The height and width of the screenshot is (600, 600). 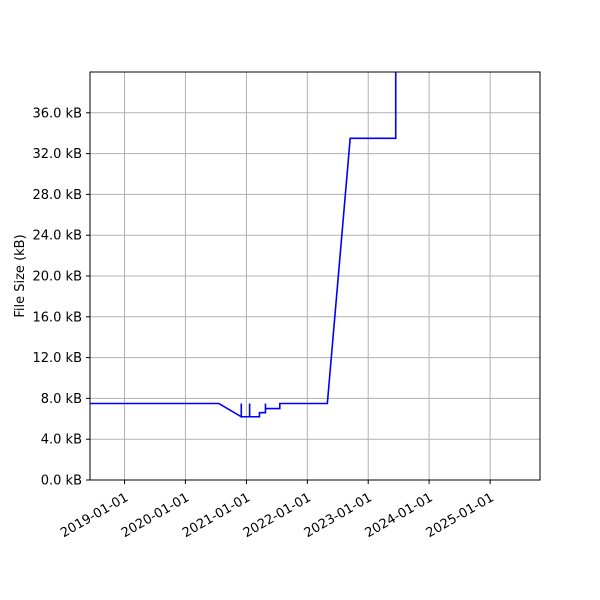 What do you see at coordinates (57, 236) in the screenshot?
I see `y-tick-label: 24.0 kB` at bounding box center [57, 236].